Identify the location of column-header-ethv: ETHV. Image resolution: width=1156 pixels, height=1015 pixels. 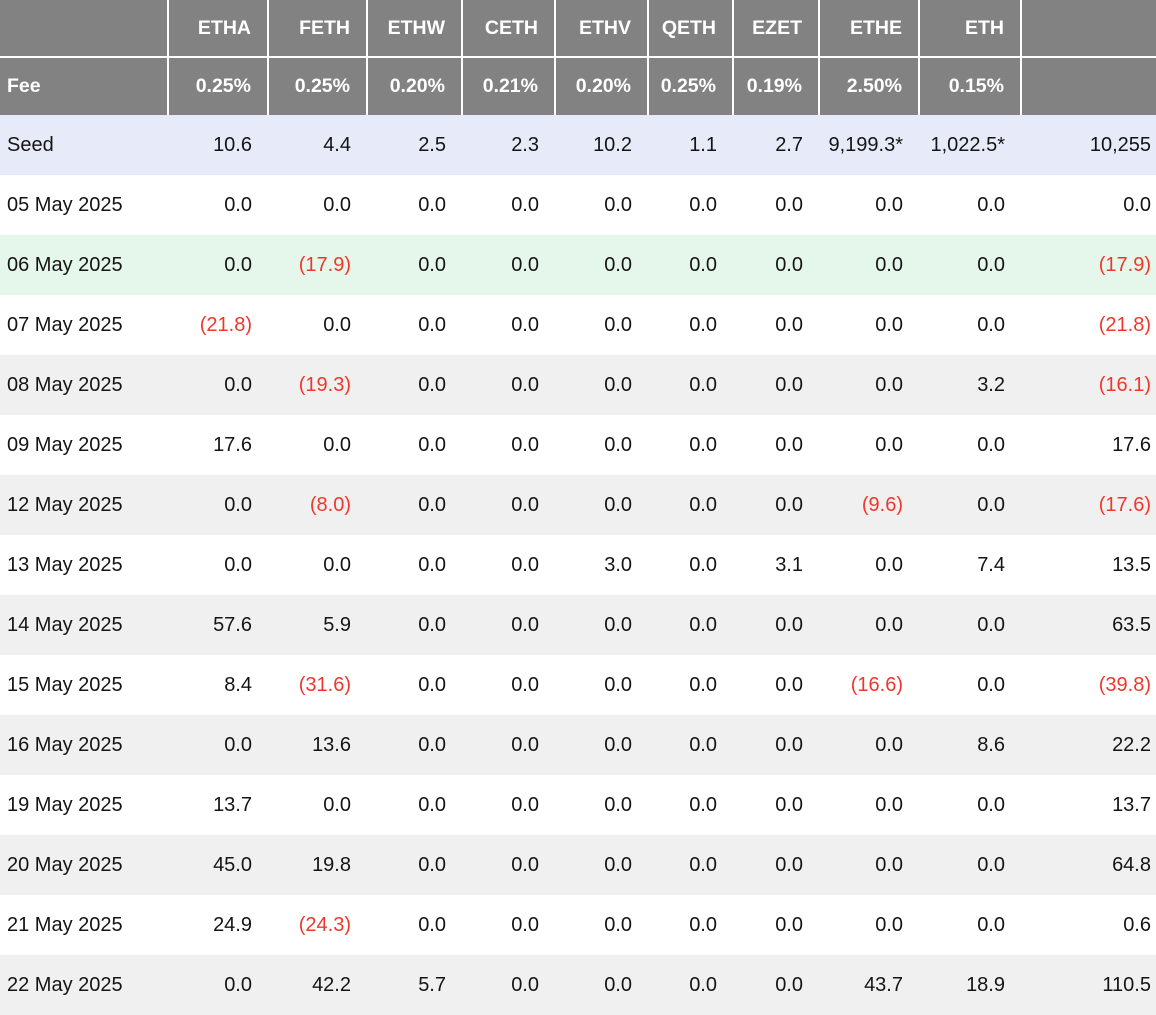
(601, 29).